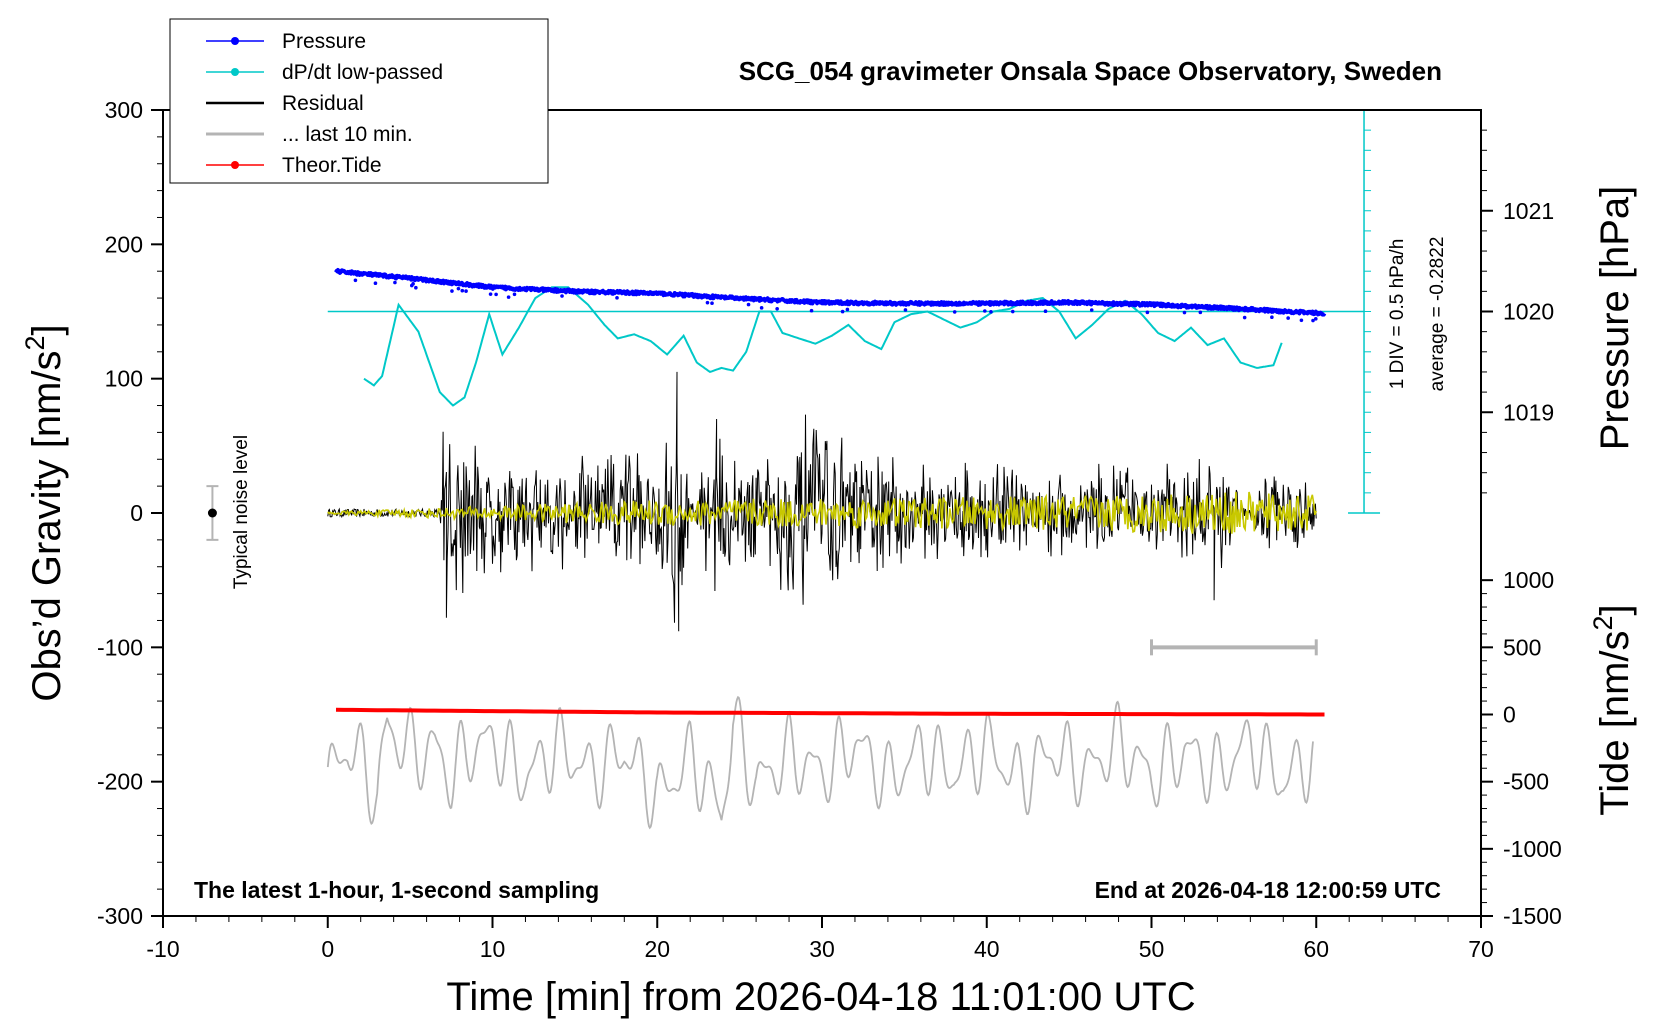 The width and height of the screenshot is (1660, 1020). Describe the element at coordinates (830, 292) in the screenshot. I see `pressure-trace` at that location.